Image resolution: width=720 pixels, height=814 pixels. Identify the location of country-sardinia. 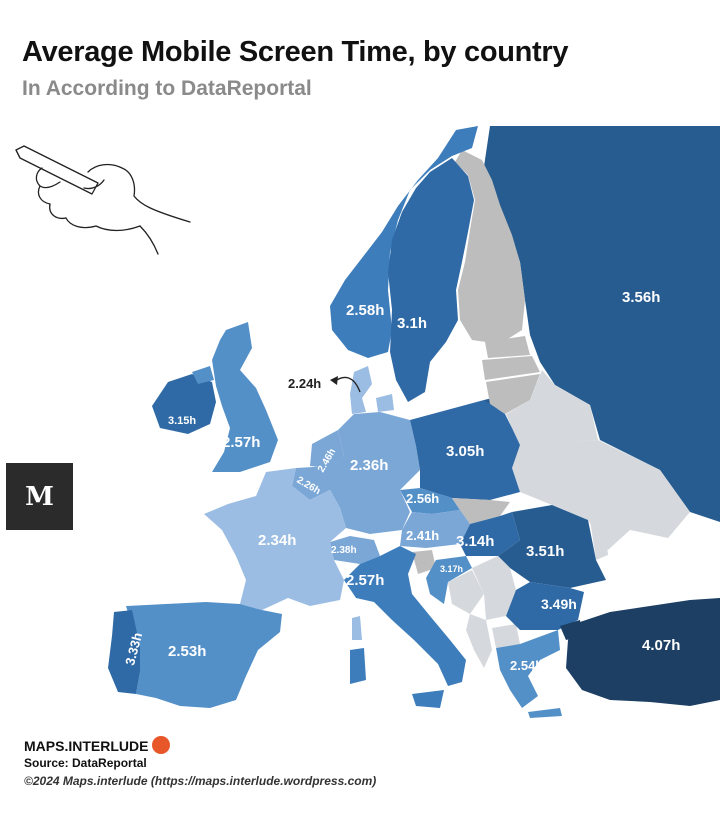
(358, 666).